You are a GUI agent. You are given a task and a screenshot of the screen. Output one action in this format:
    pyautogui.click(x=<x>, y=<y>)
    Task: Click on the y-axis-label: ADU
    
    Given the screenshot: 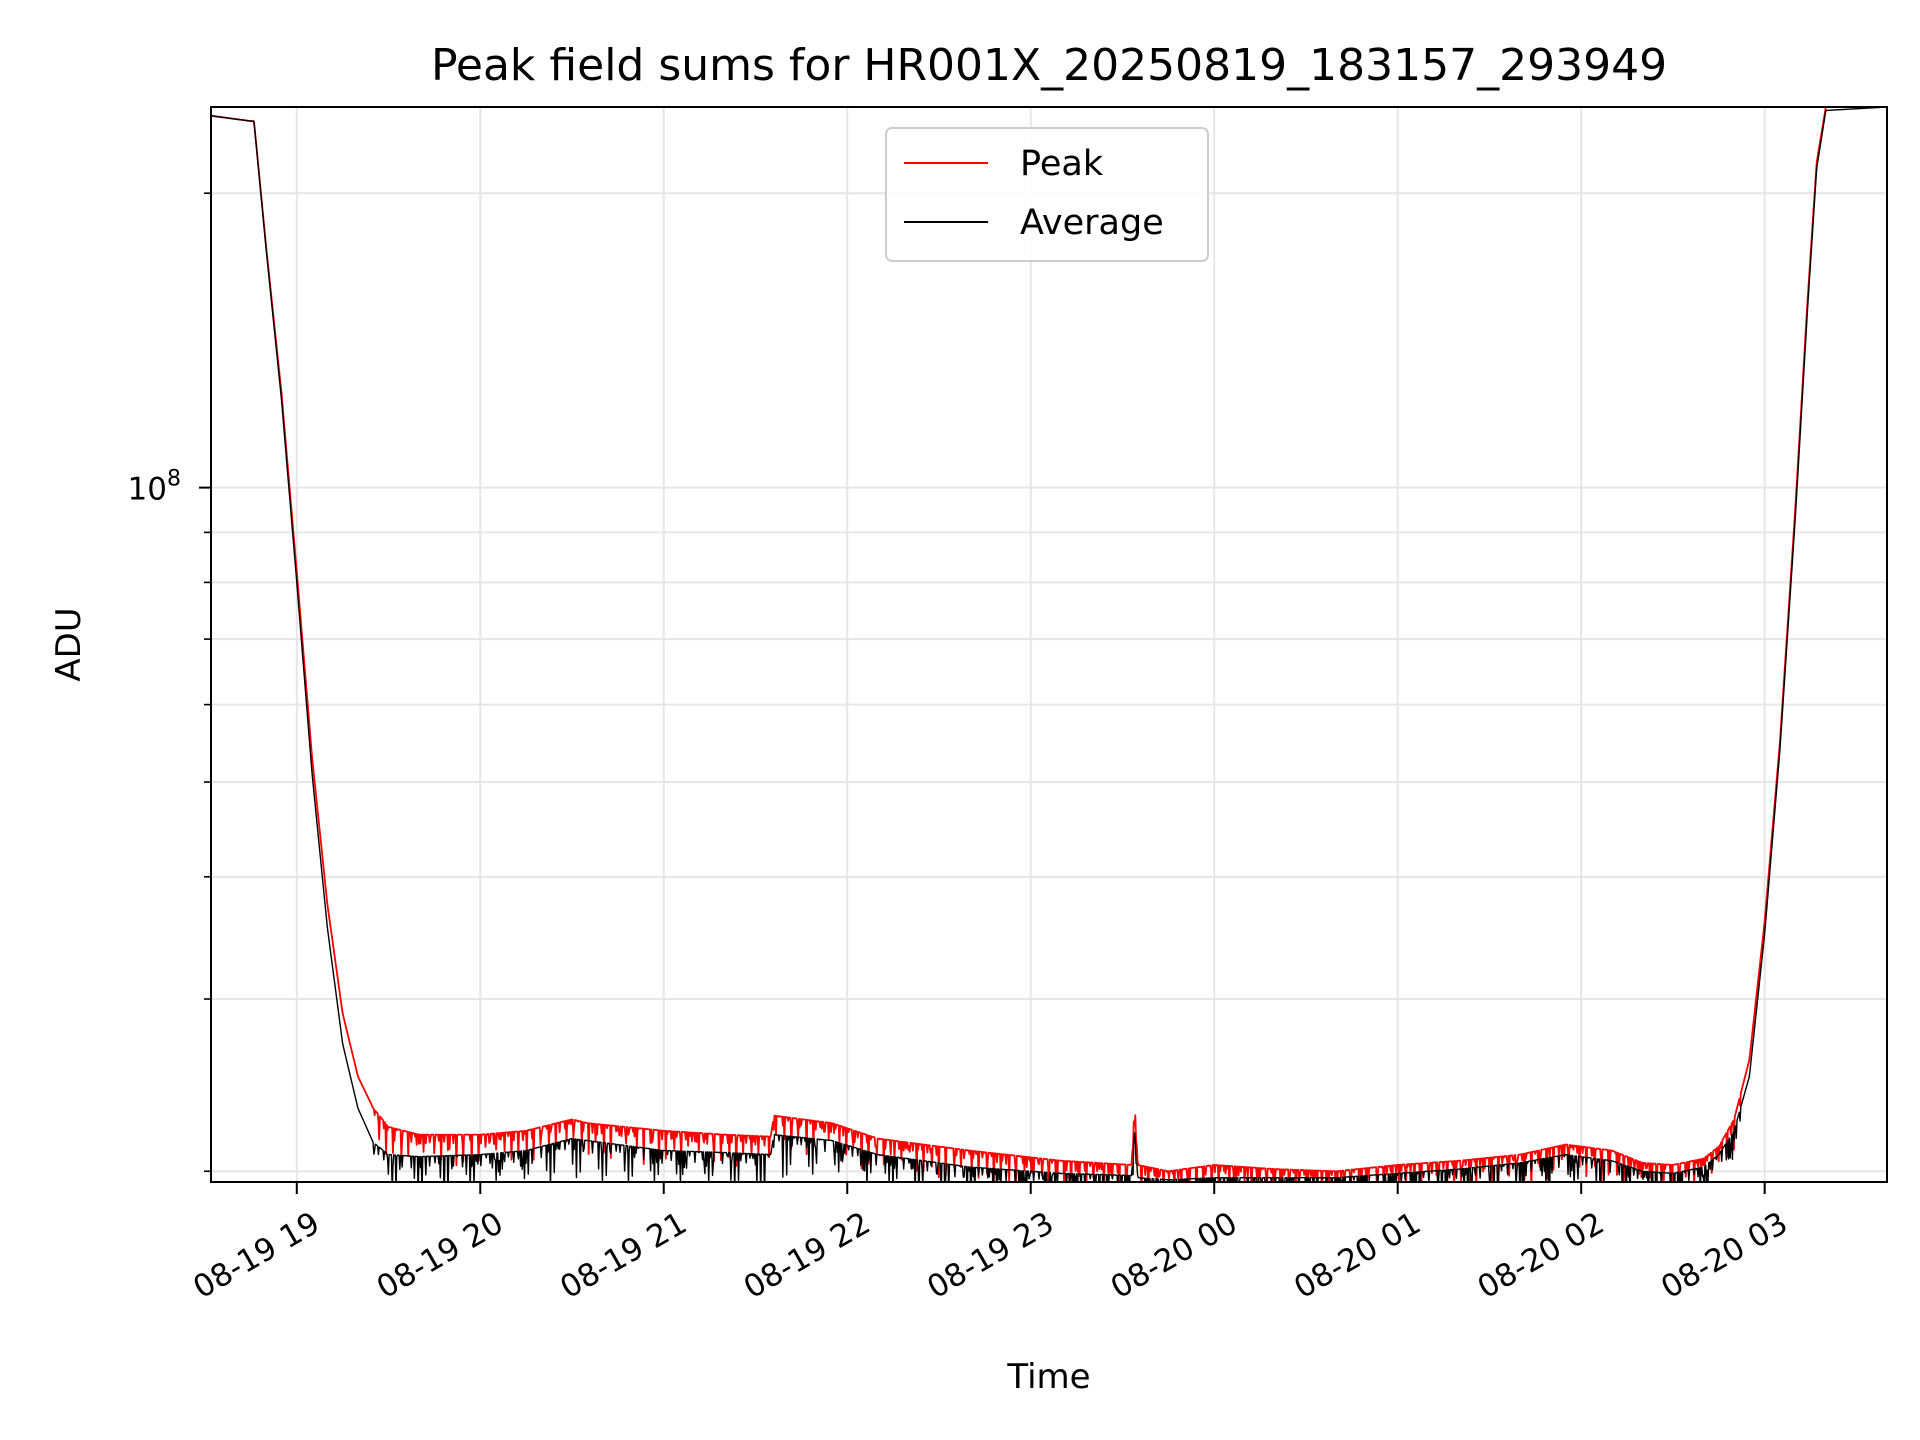 What is the action you would take?
    pyautogui.click(x=69, y=644)
    